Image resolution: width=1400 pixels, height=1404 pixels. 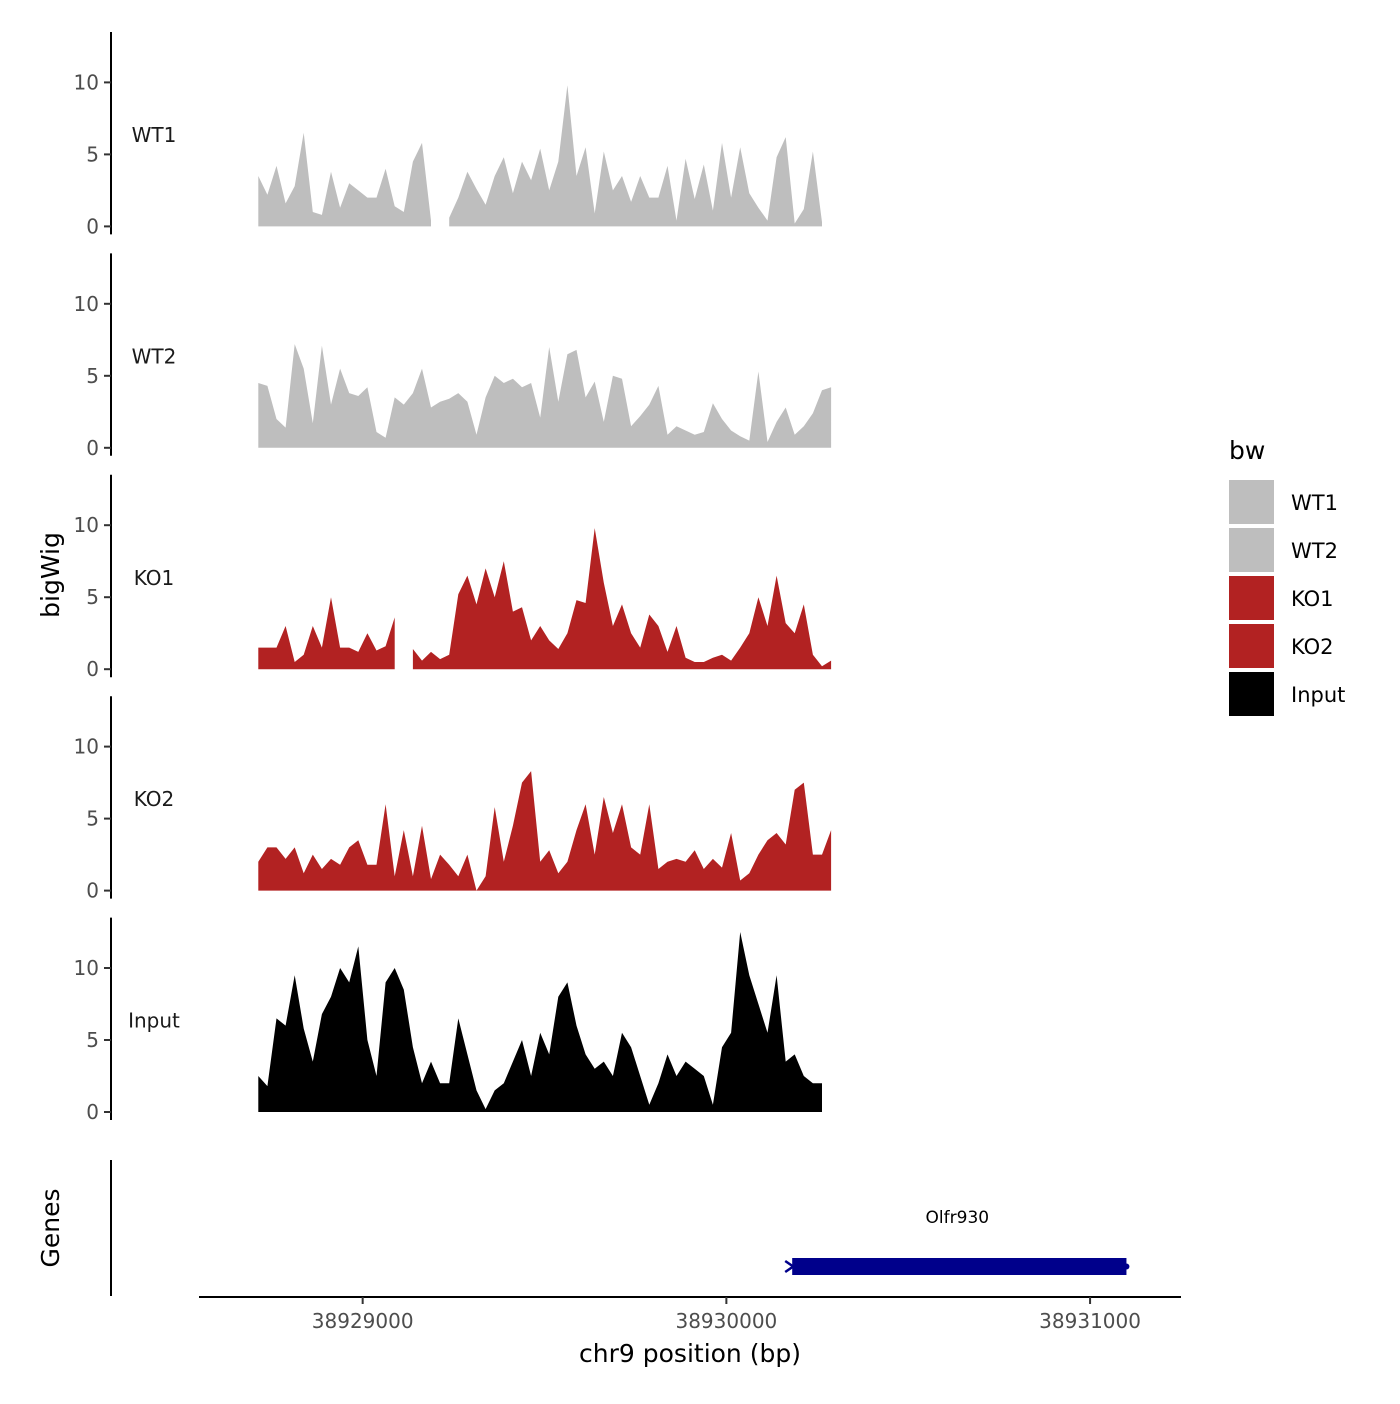 I want to click on genes-label: Genes, so click(x=50, y=1227).